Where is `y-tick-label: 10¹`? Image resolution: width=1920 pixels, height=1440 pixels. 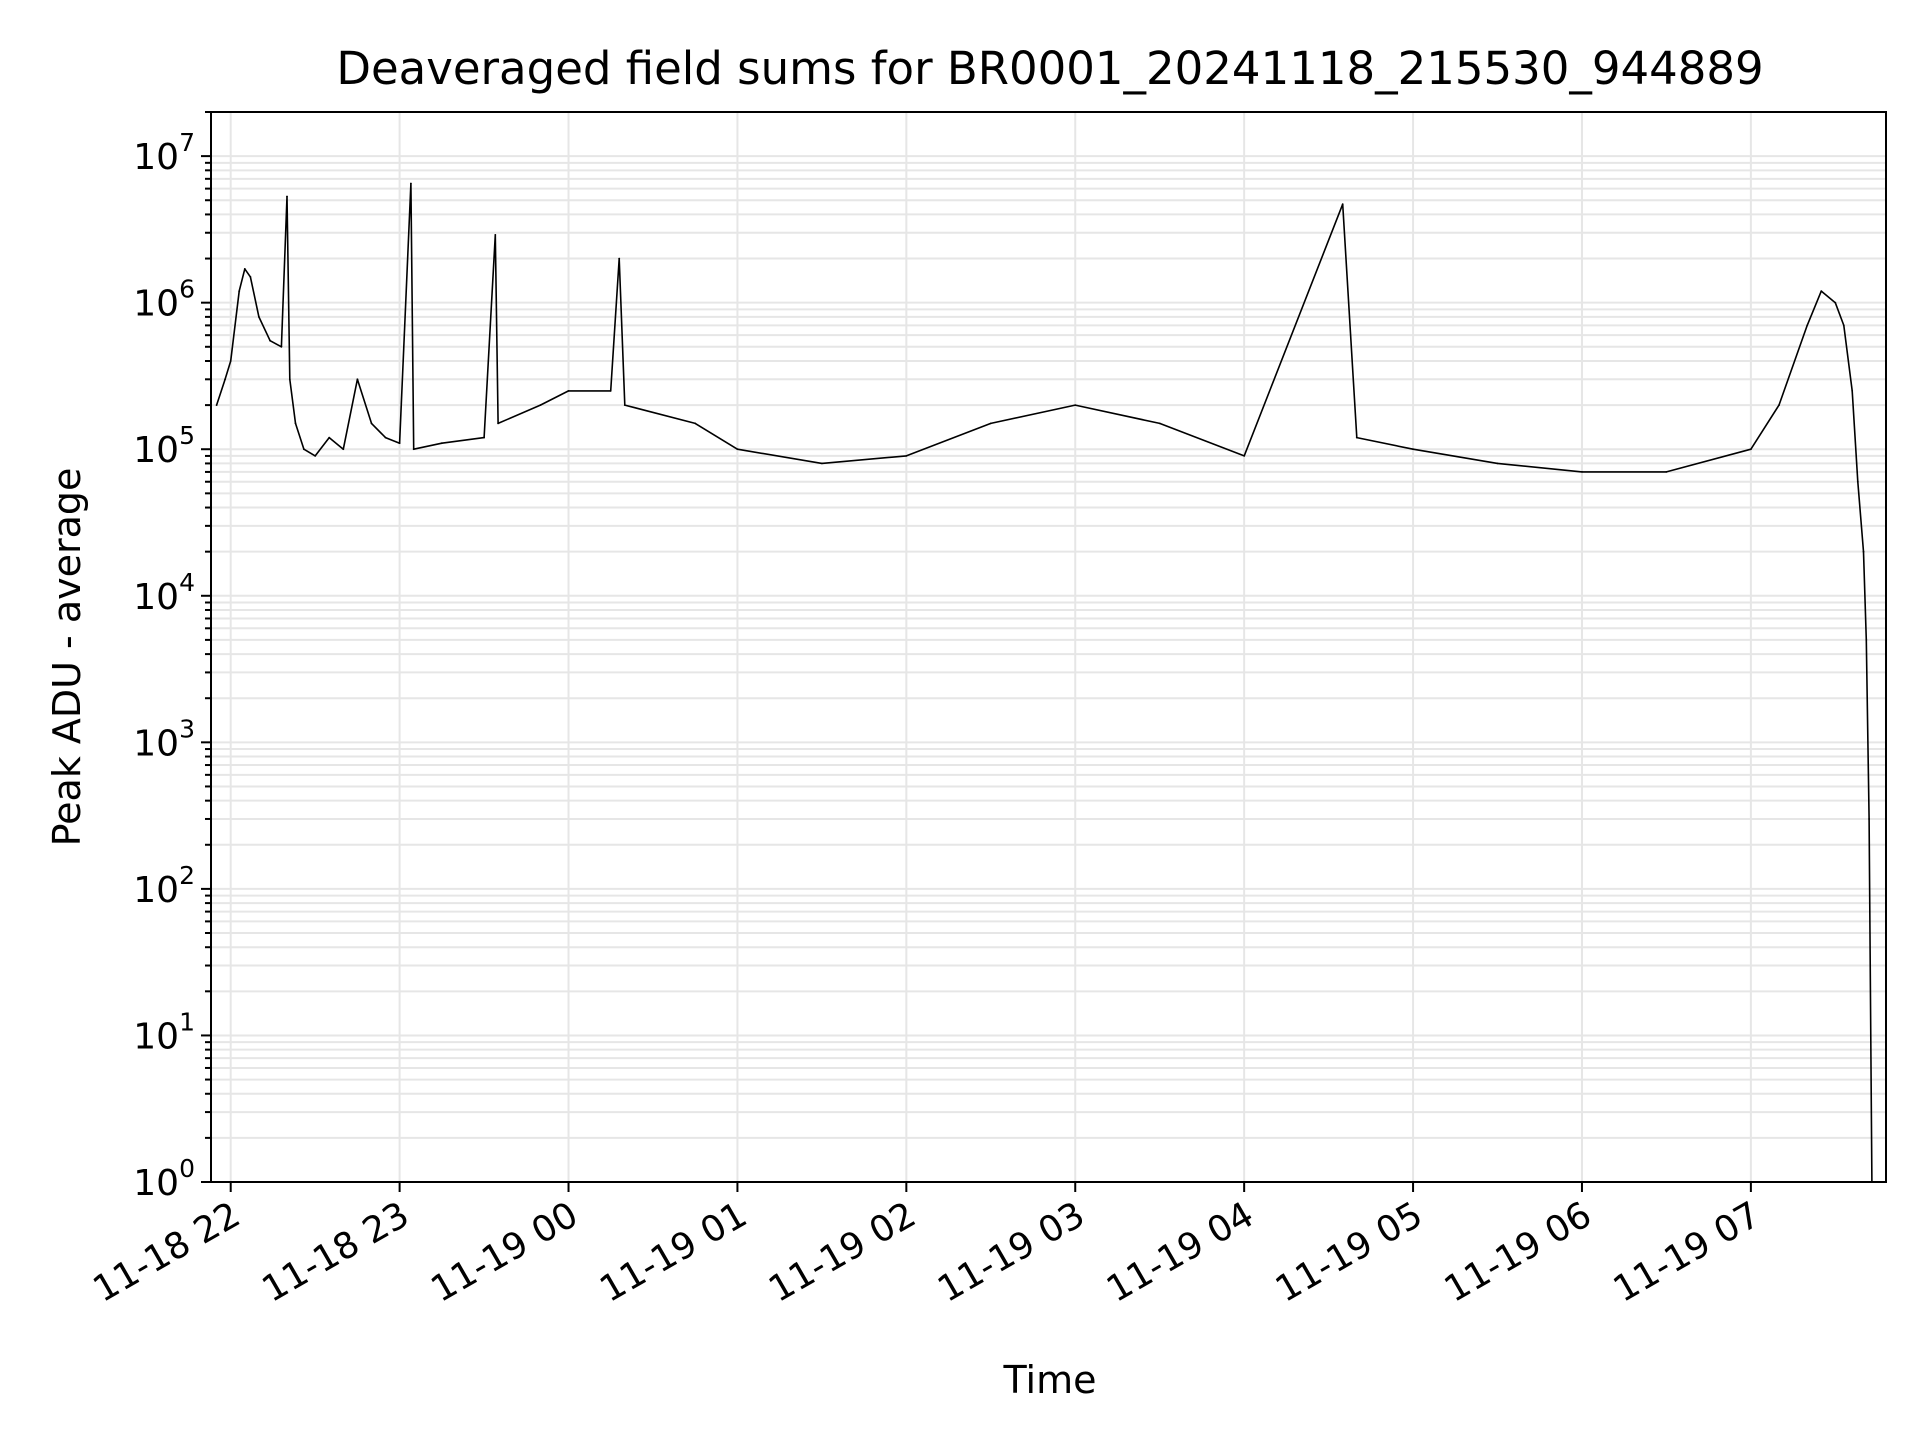
y-tick-label: 10¹ is located at coordinates (164, 1032).